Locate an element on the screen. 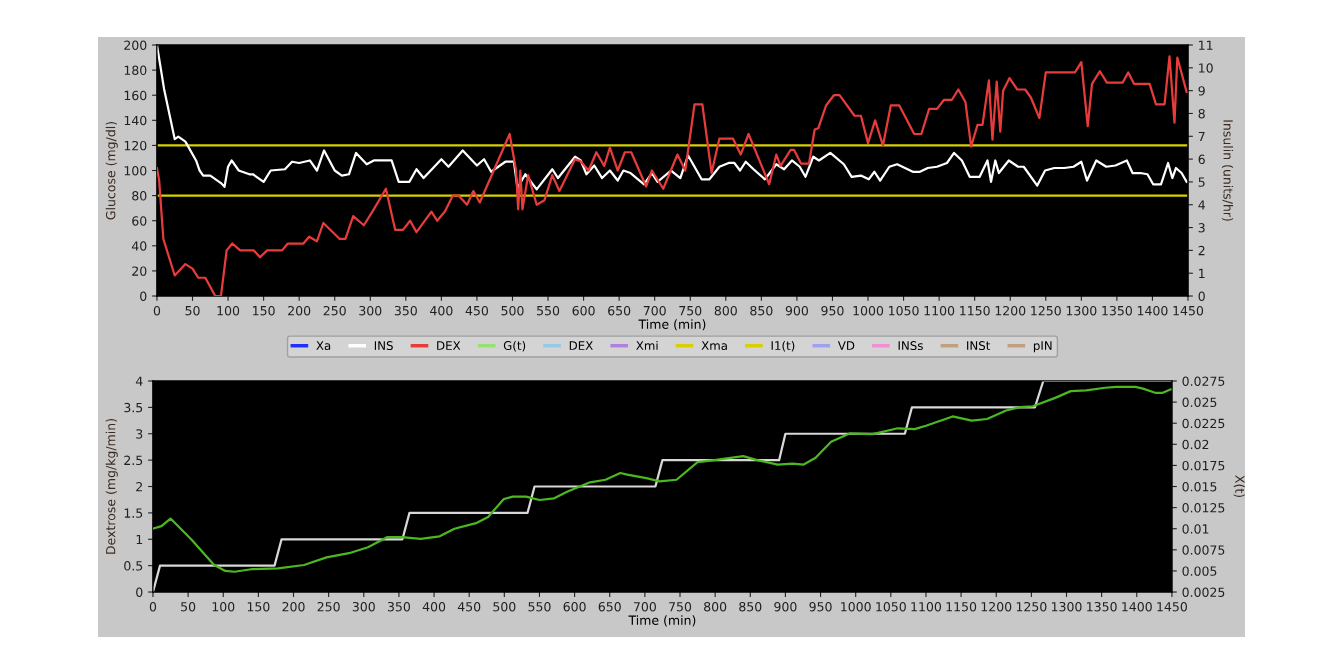 The width and height of the screenshot is (1329, 664). x-tick-label: 350 is located at coordinates (405, 310).